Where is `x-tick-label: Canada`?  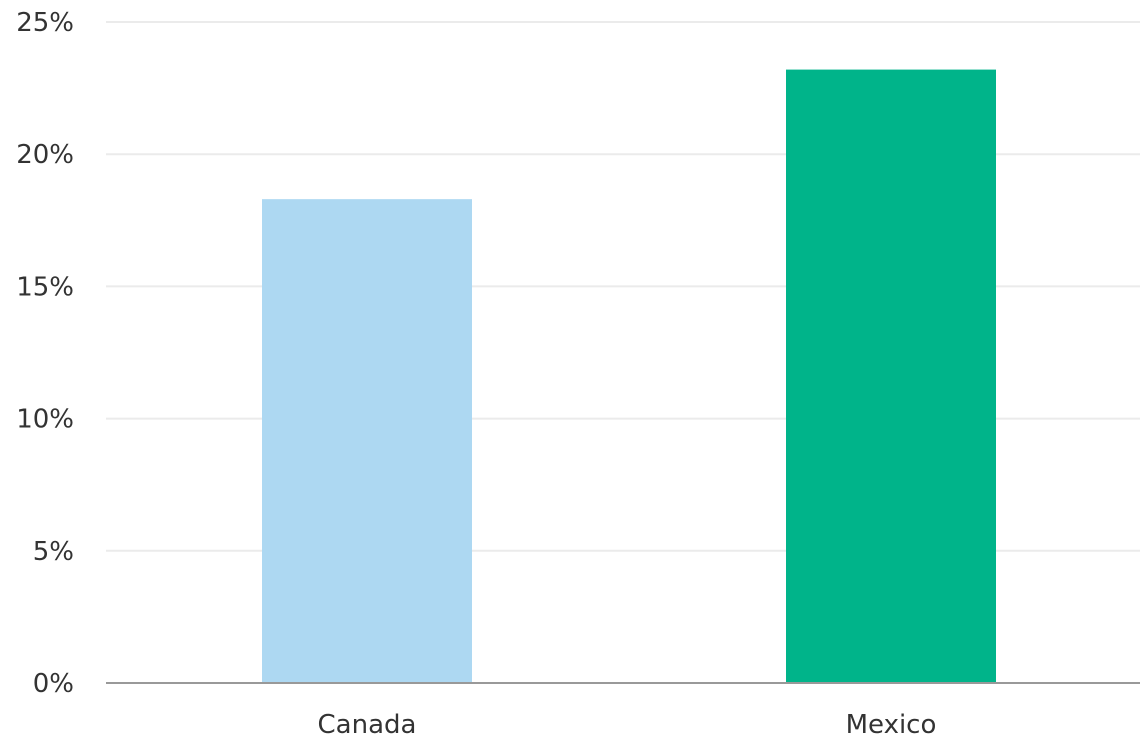
x-tick-label: Canada is located at coordinates (367, 724).